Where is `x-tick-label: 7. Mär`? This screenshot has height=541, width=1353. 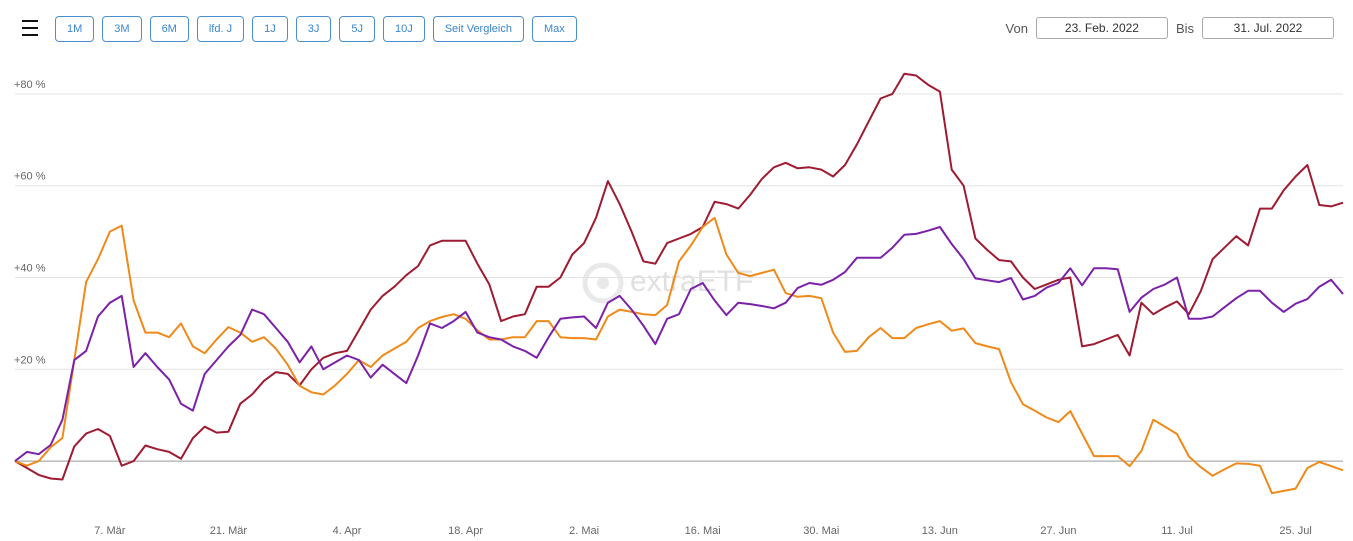
x-tick-label: 7. Mär is located at coordinates (110, 531).